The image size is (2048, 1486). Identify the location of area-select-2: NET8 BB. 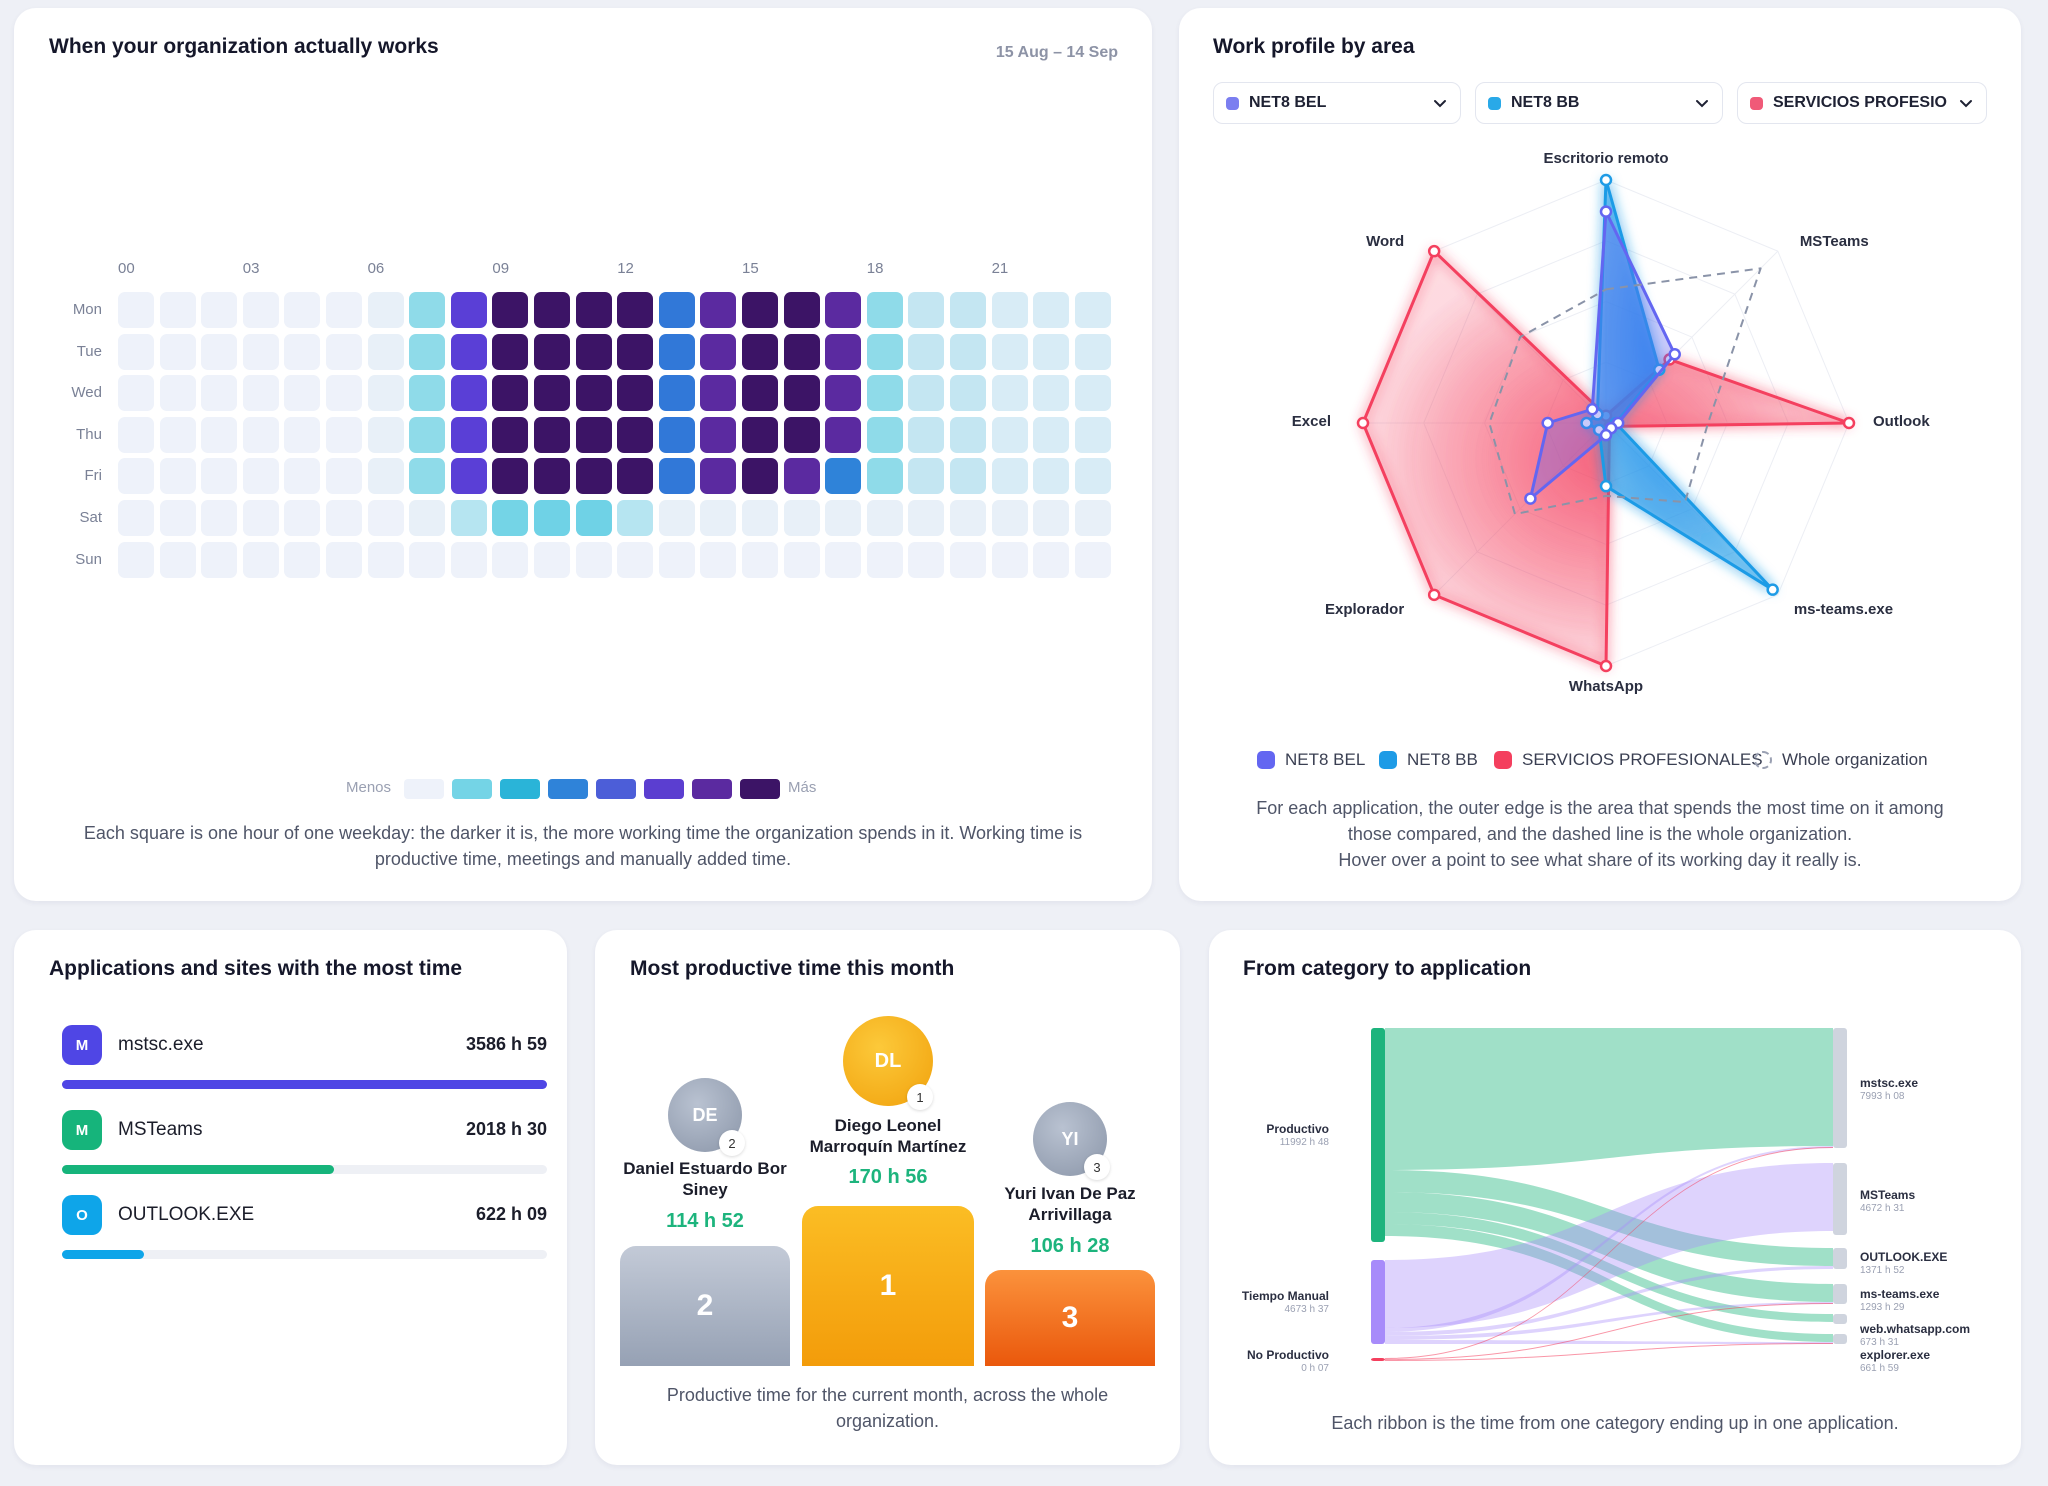
(1599, 103).